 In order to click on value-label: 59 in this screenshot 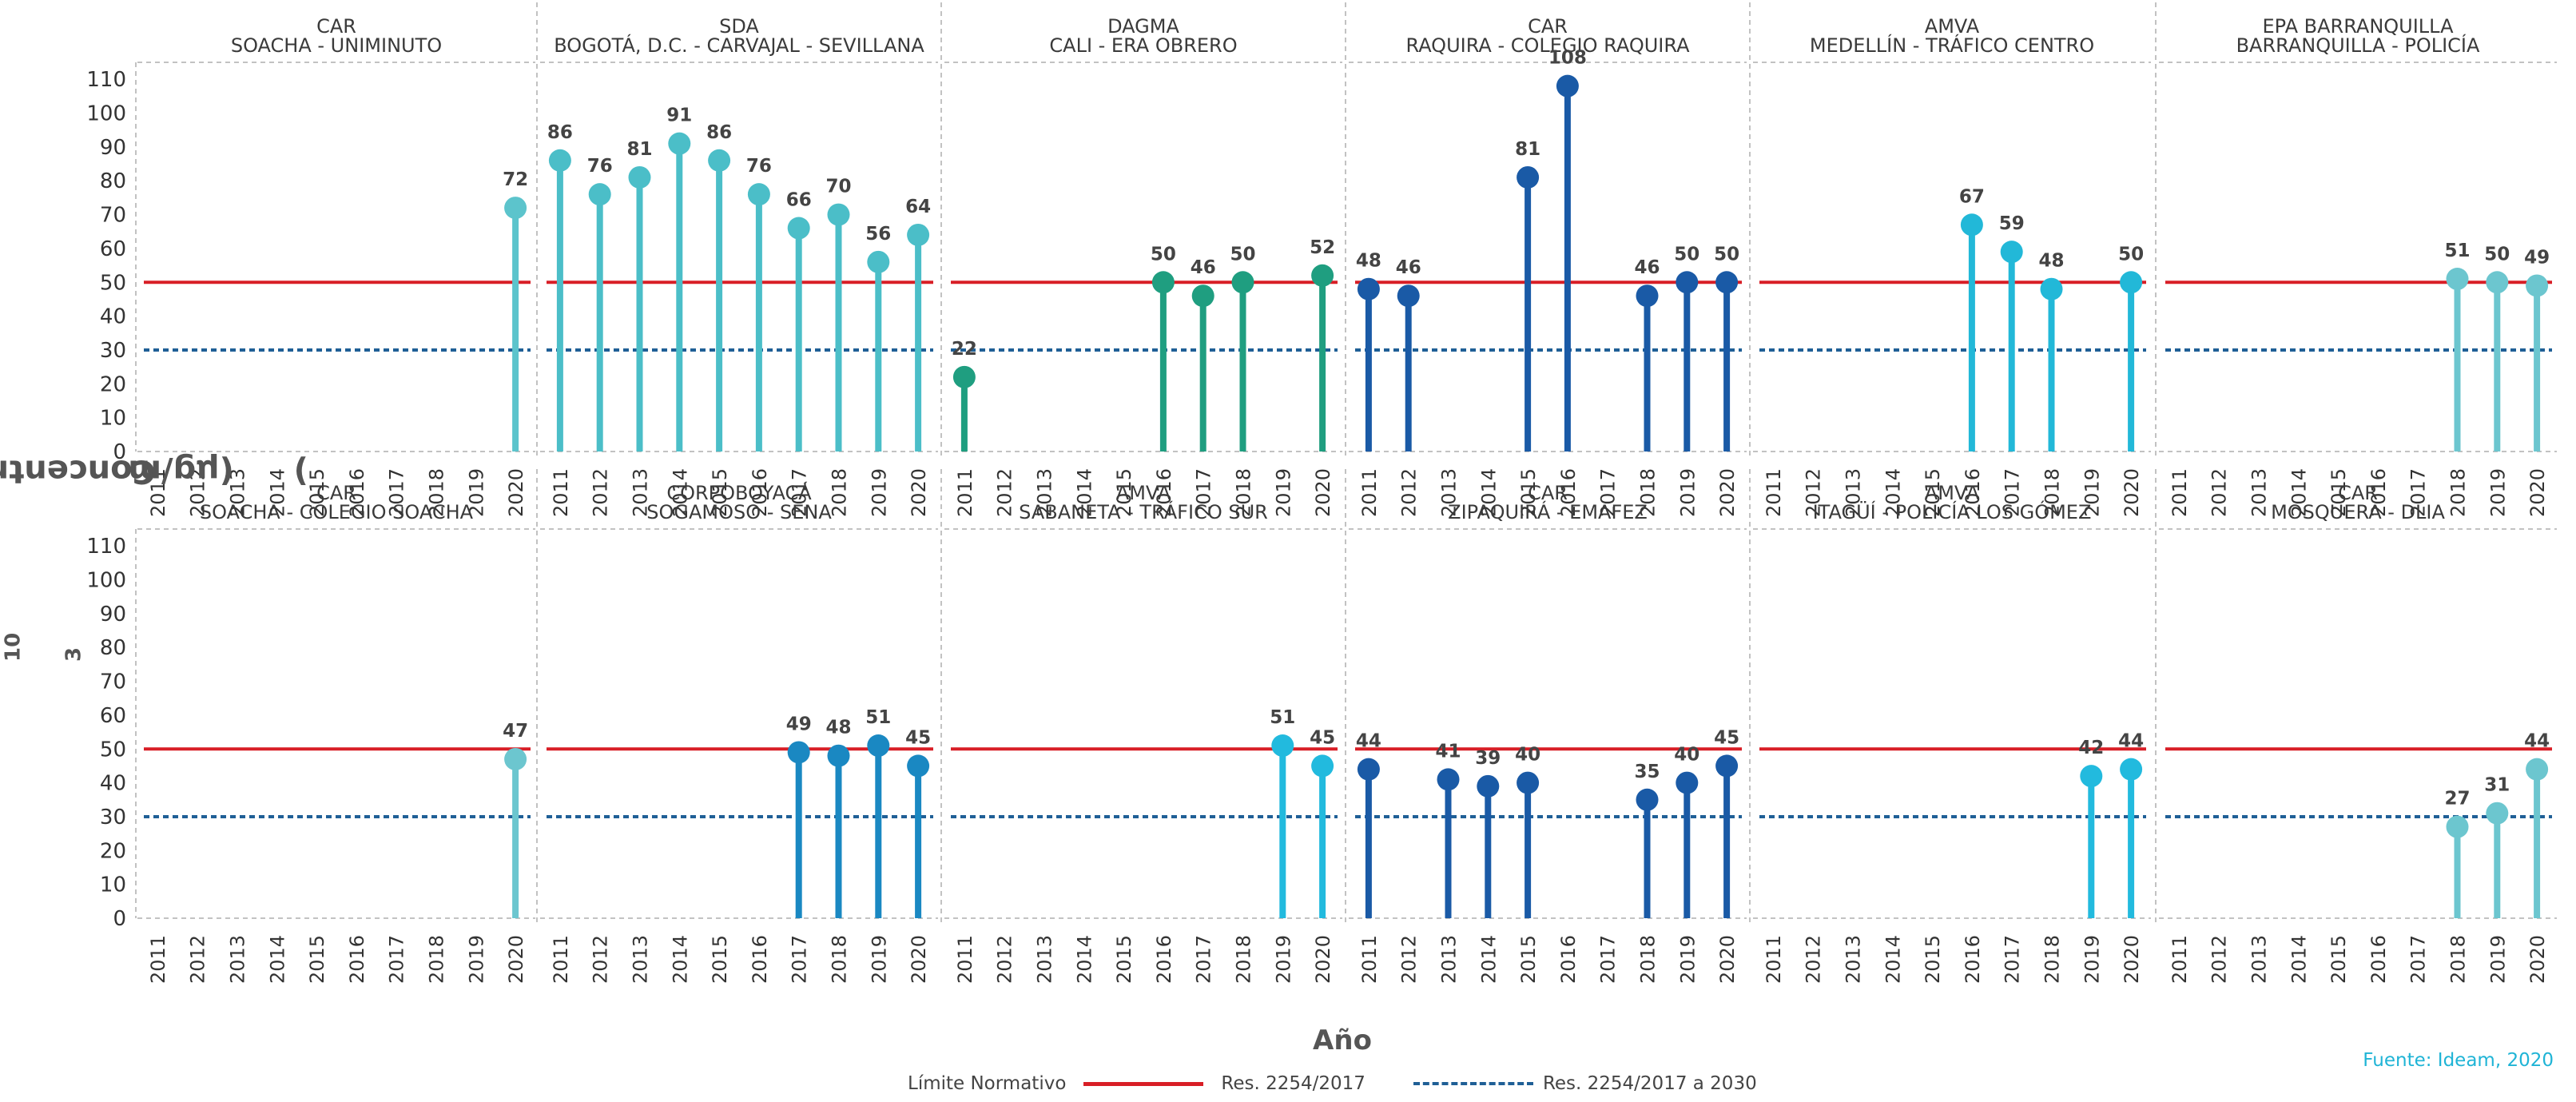, I will do `click(2012, 223)`.